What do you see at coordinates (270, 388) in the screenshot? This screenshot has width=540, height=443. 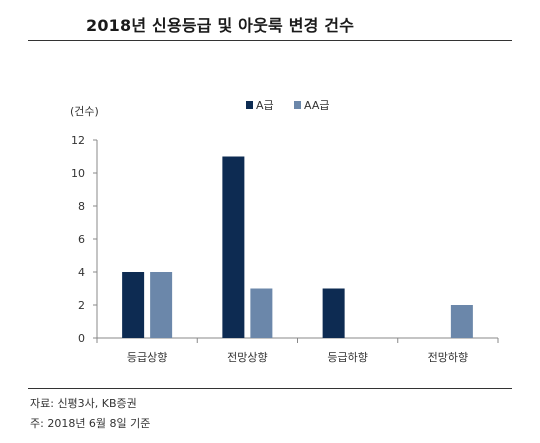 I see `bottom-divider` at bounding box center [270, 388].